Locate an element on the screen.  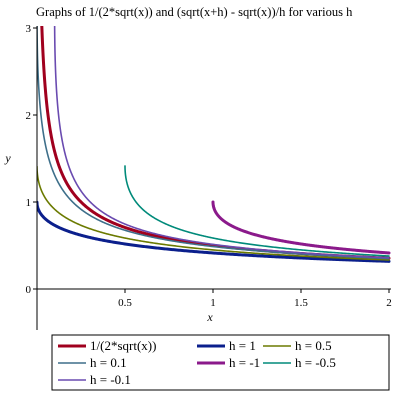
y-tick-label: 2 is located at coordinates (29, 116).